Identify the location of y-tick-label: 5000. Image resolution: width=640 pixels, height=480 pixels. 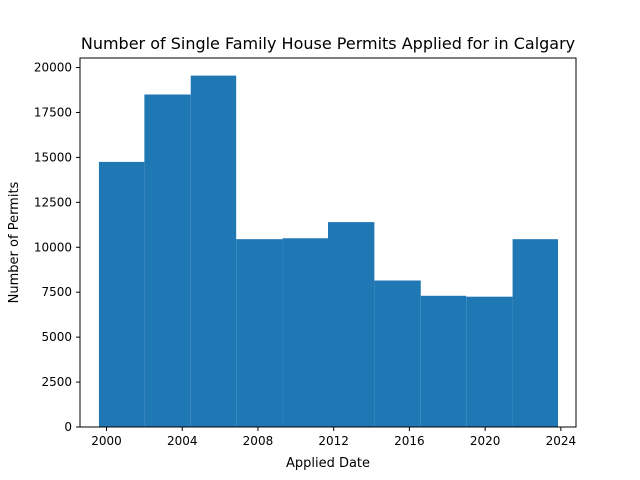
(56, 337).